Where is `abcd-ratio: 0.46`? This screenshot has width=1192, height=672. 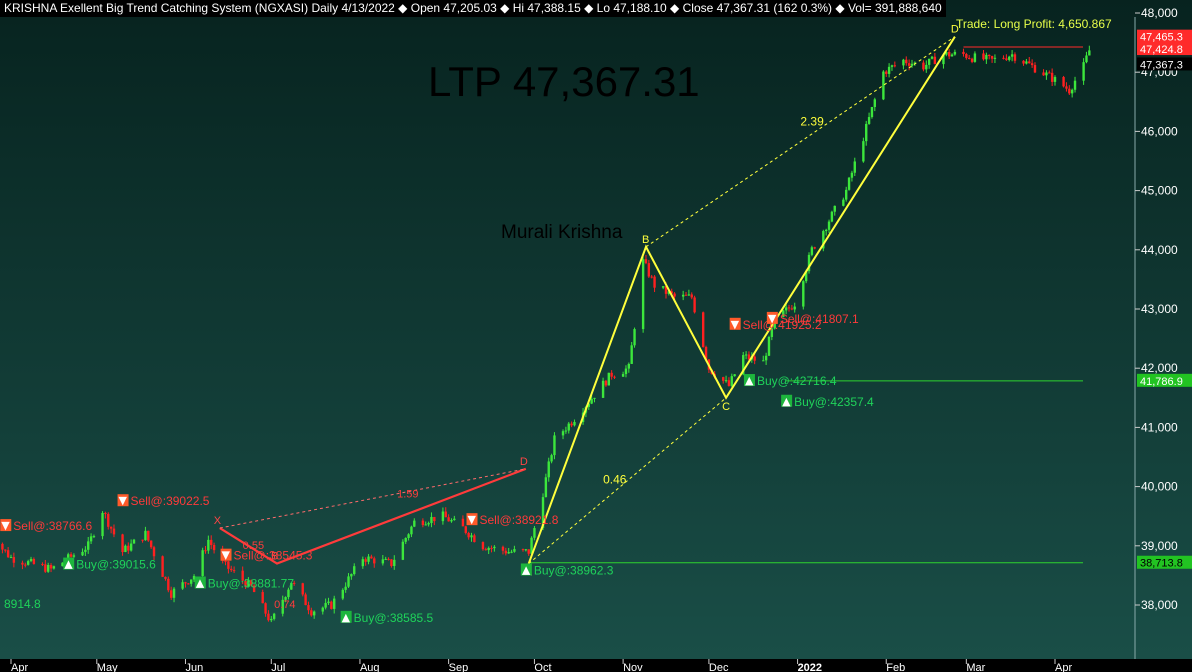 abcd-ratio: 0.46 is located at coordinates (615, 480).